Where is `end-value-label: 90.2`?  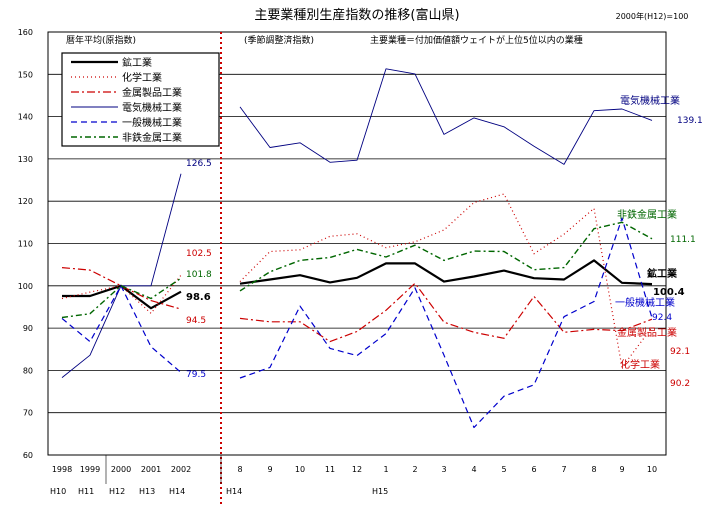
end-value-label: 90.2 is located at coordinates (680, 384).